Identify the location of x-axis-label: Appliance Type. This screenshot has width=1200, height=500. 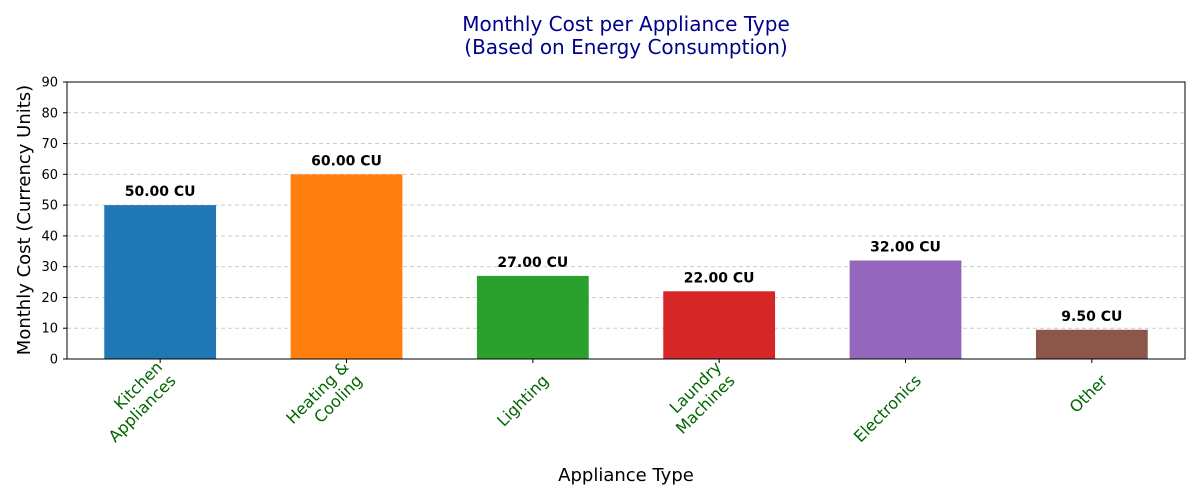
(626, 475).